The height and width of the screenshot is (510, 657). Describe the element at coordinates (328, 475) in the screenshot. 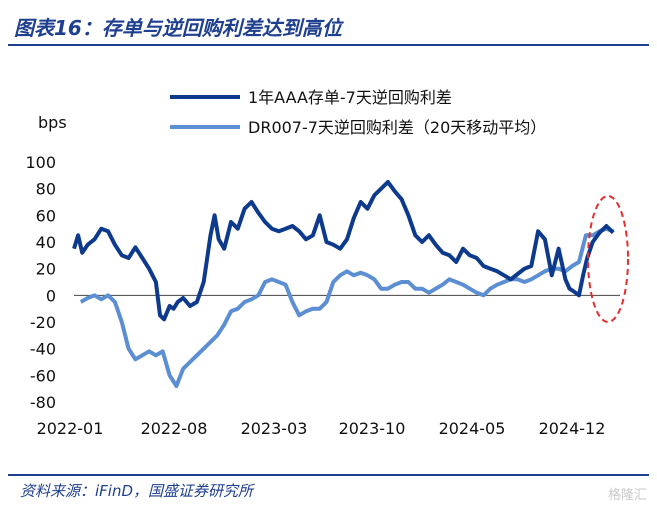

I see `source-divider` at that location.